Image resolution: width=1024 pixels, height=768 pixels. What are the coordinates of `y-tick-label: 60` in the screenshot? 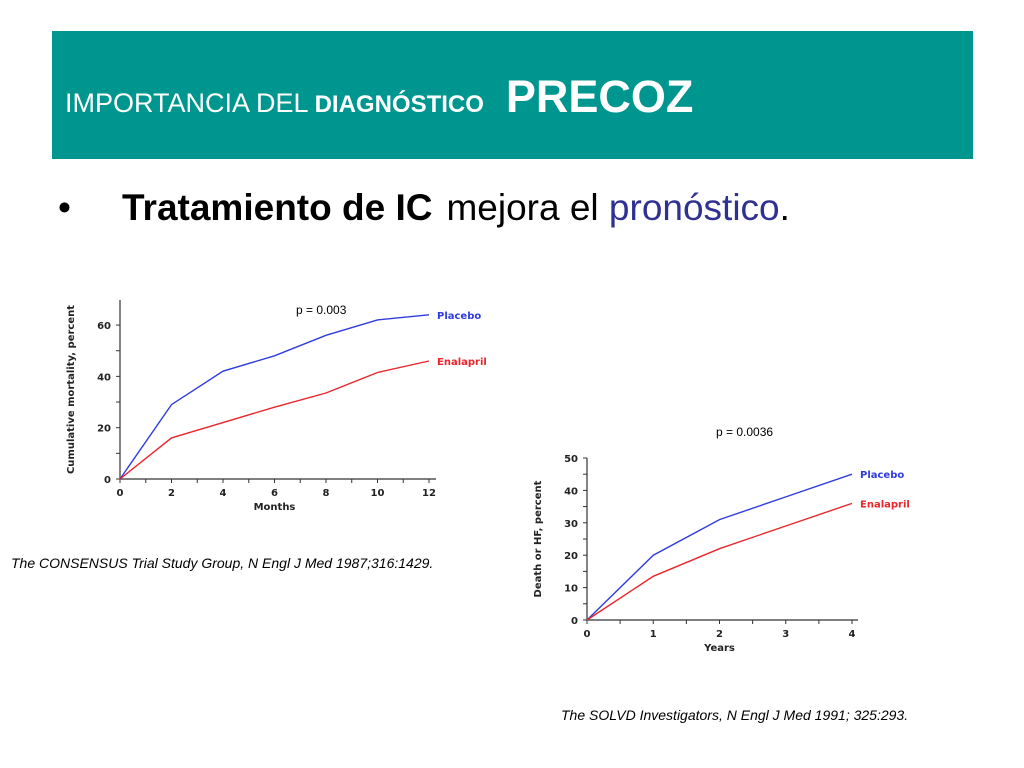 It's located at (104, 326).